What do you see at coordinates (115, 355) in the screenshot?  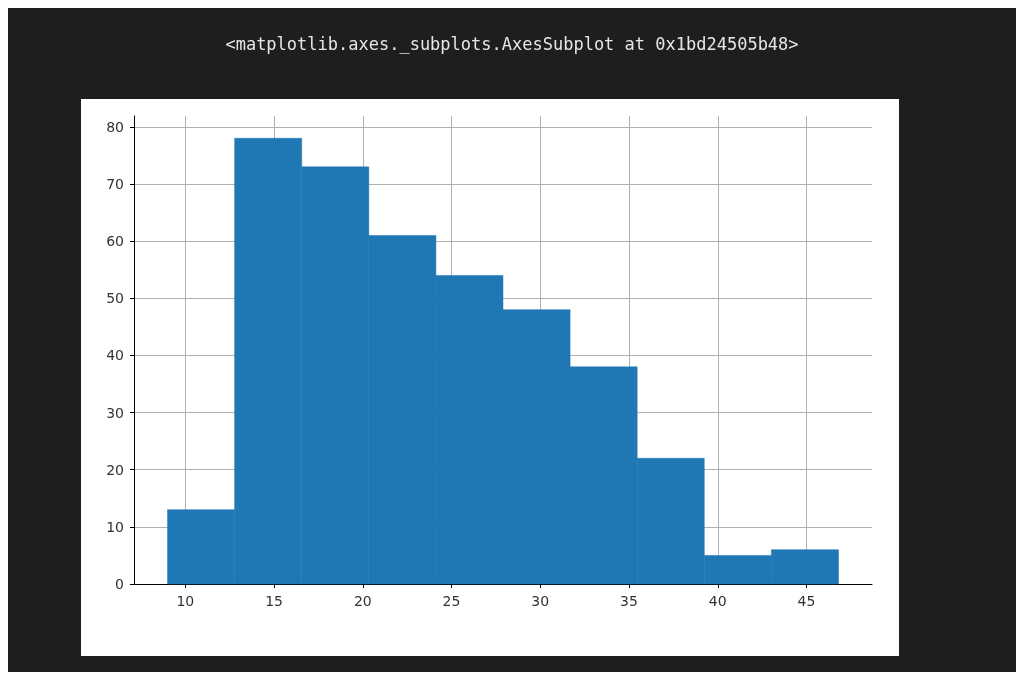 I see `y-tick-label: 40` at bounding box center [115, 355].